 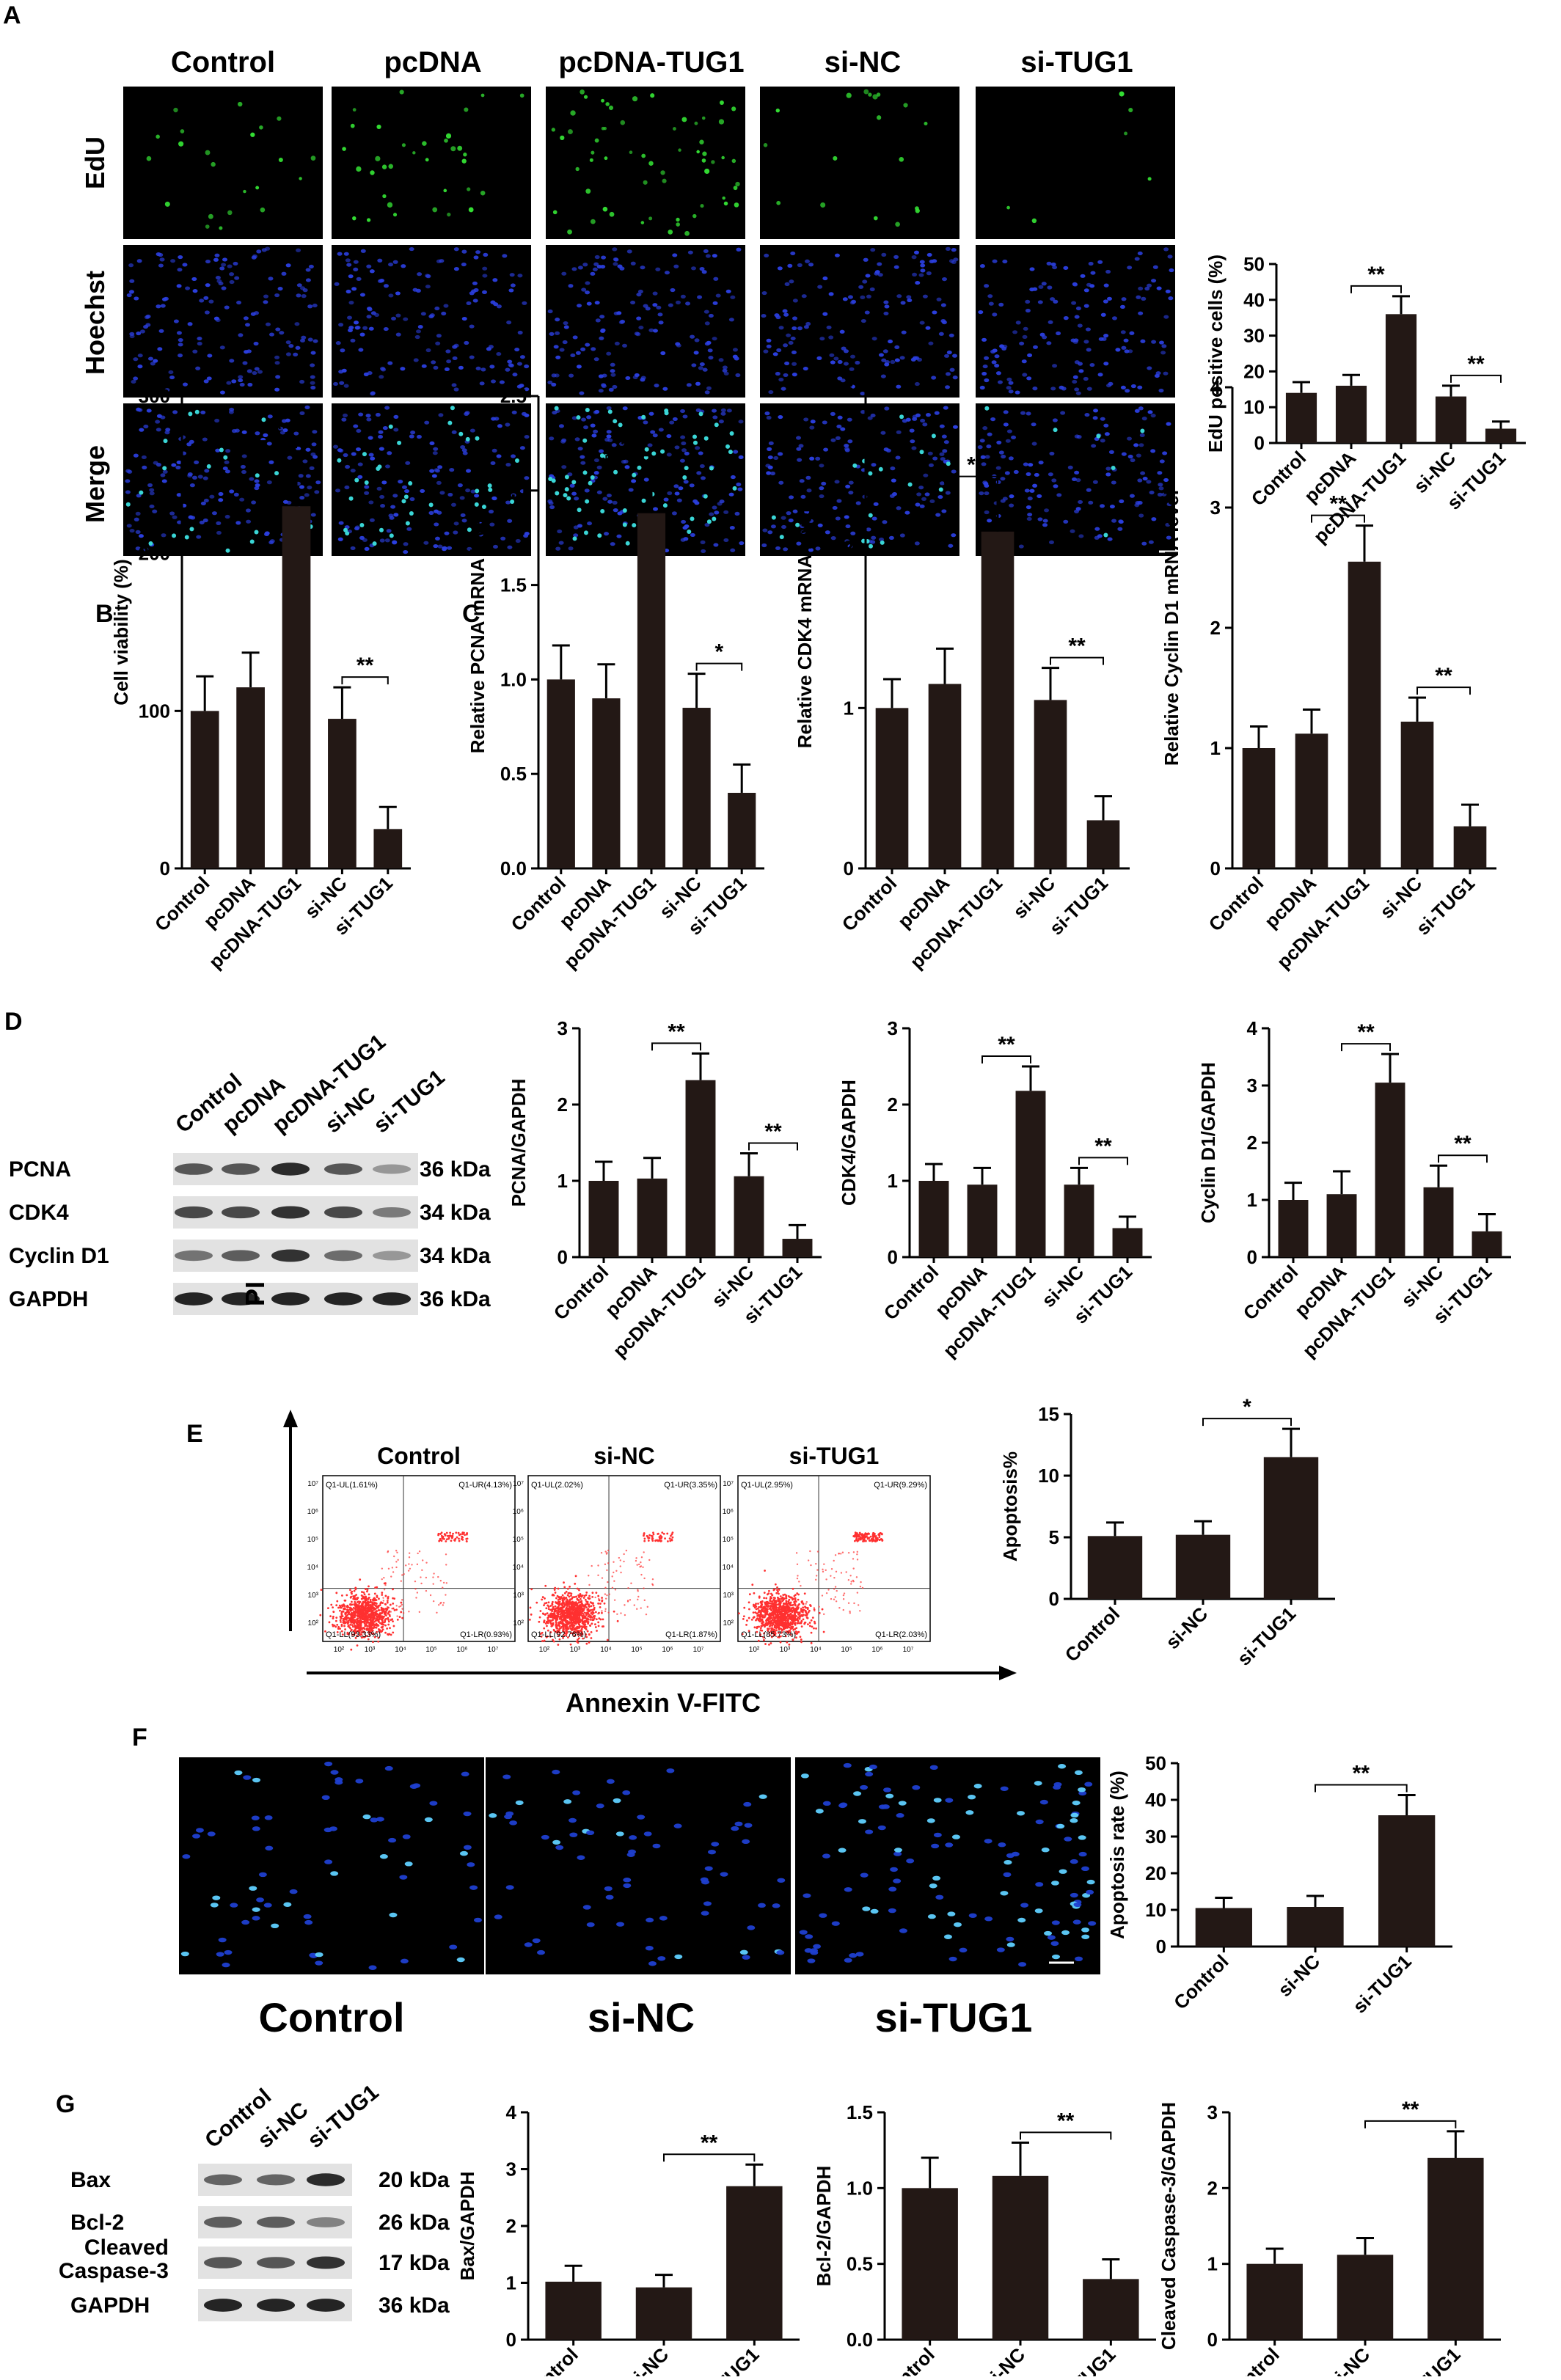 What do you see at coordinates (223, 163) in the screenshot?
I see `tile-background` at bounding box center [223, 163].